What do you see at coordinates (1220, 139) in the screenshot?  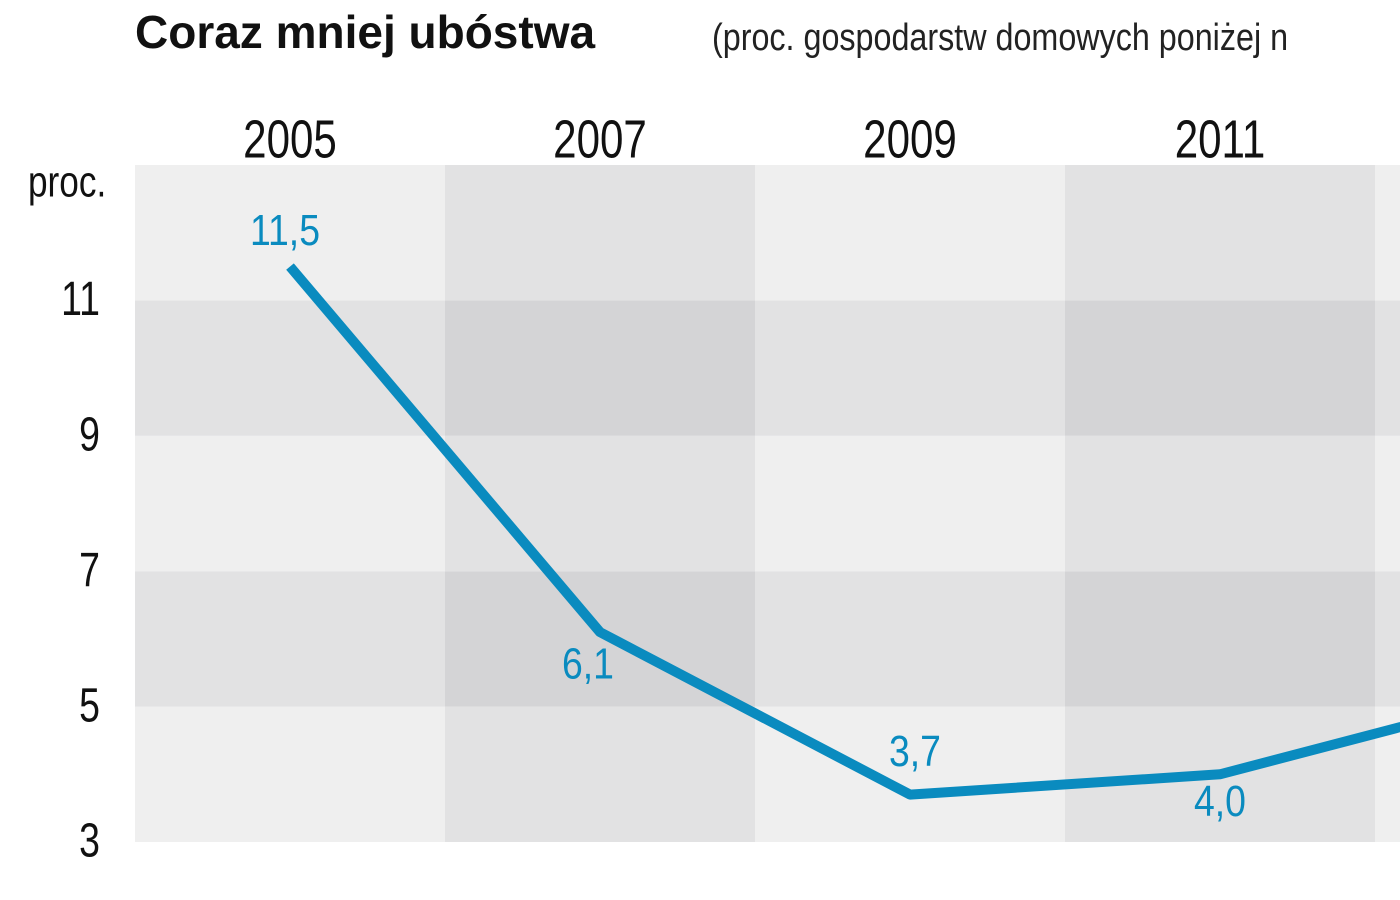 I see `x-tick-label: 2011` at bounding box center [1220, 139].